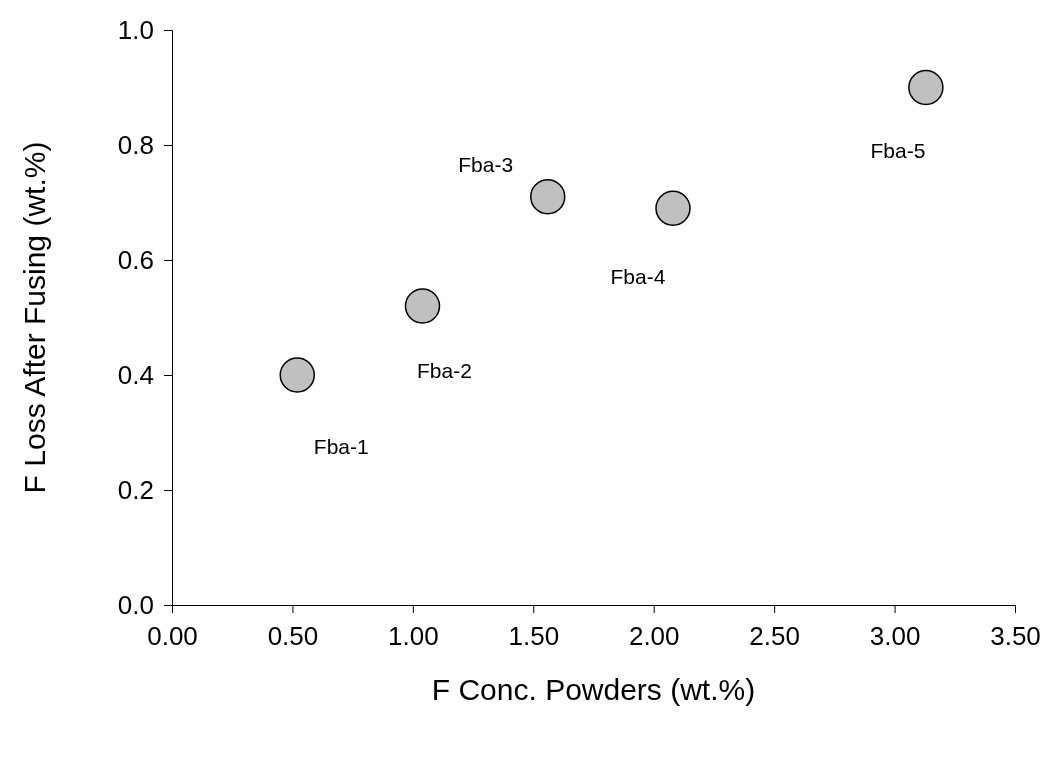 The height and width of the screenshot is (758, 1052). I want to click on y-tick-label: 0.0, so click(135, 604).